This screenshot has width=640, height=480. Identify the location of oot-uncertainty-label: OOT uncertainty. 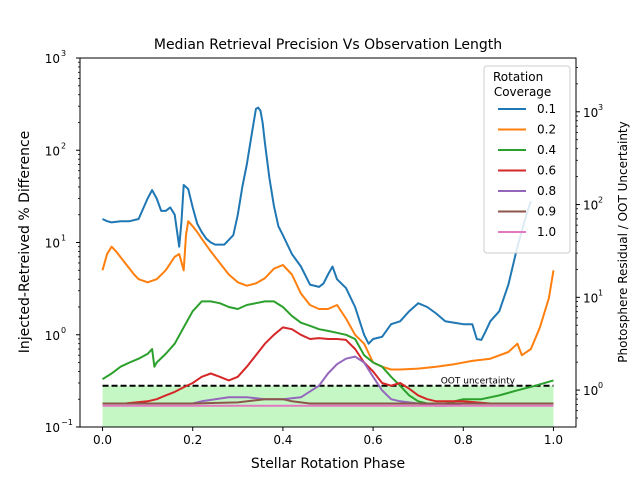
(478, 382).